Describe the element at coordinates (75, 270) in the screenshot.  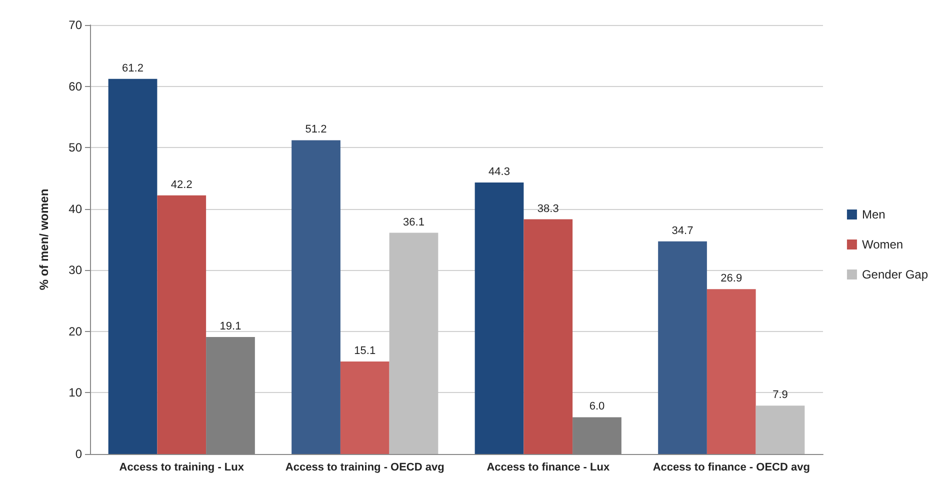
I see `y-tick-label: 30` at that location.